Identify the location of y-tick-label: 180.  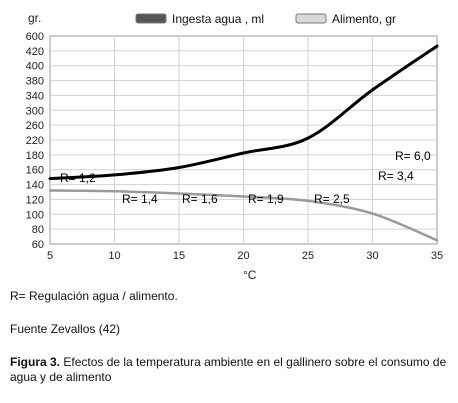
(35, 156).